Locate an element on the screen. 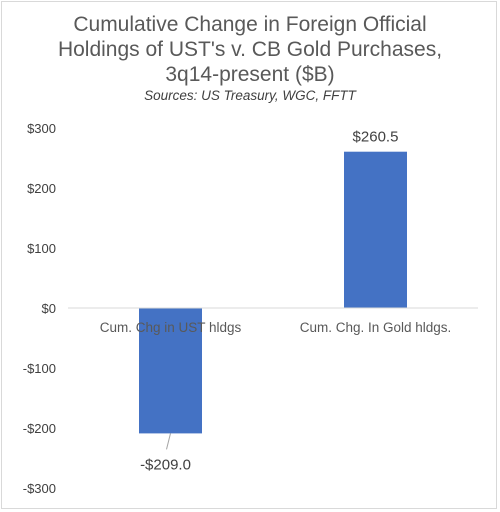 The image size is (500, 512). data-label: $260.5 is located at coordinates (376, 137).